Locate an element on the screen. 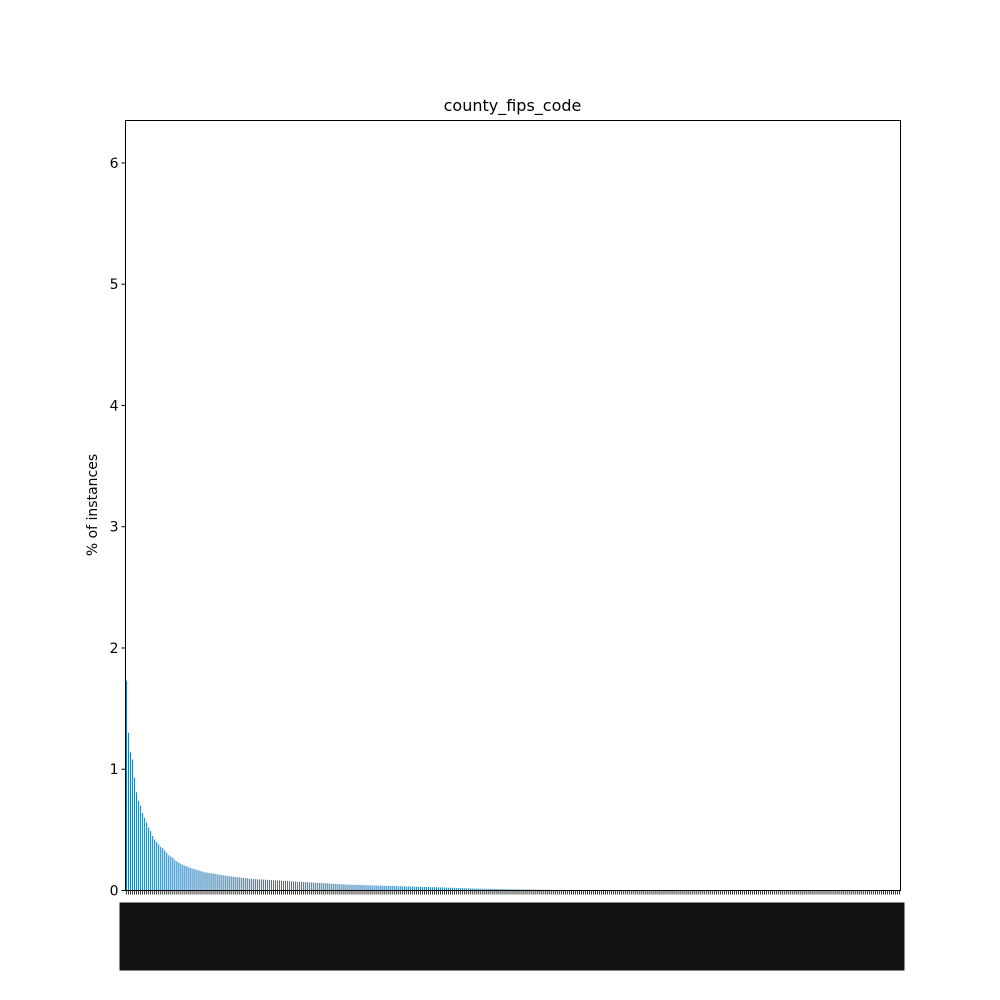 This screenshot has height=1000, width=1000. y-tick-label: 5 is located at coordinates (114, 285).